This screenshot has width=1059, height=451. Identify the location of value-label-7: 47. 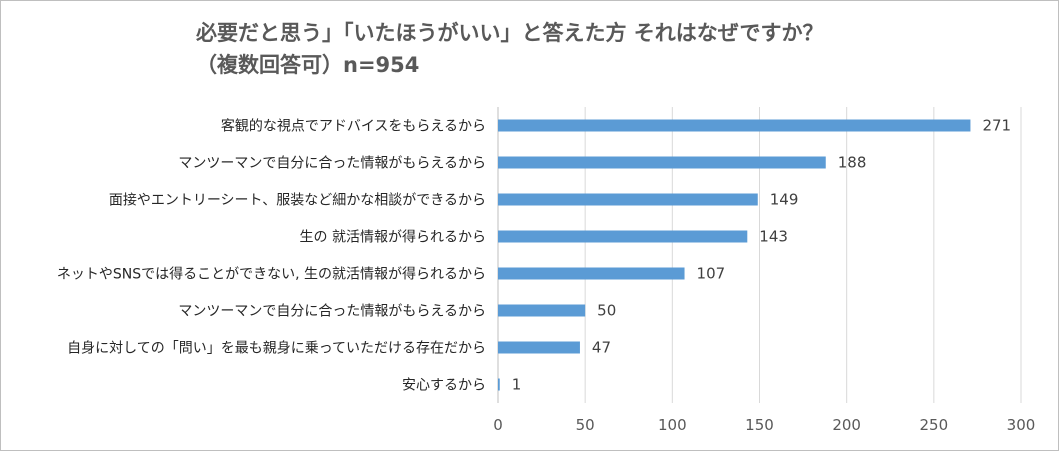
(601, 348).